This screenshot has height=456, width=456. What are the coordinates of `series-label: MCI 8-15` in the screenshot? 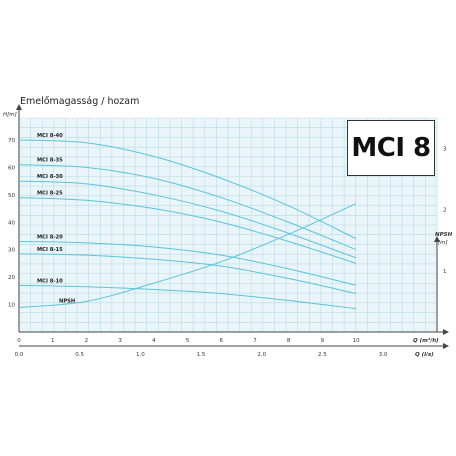 It's located at (50, 250).